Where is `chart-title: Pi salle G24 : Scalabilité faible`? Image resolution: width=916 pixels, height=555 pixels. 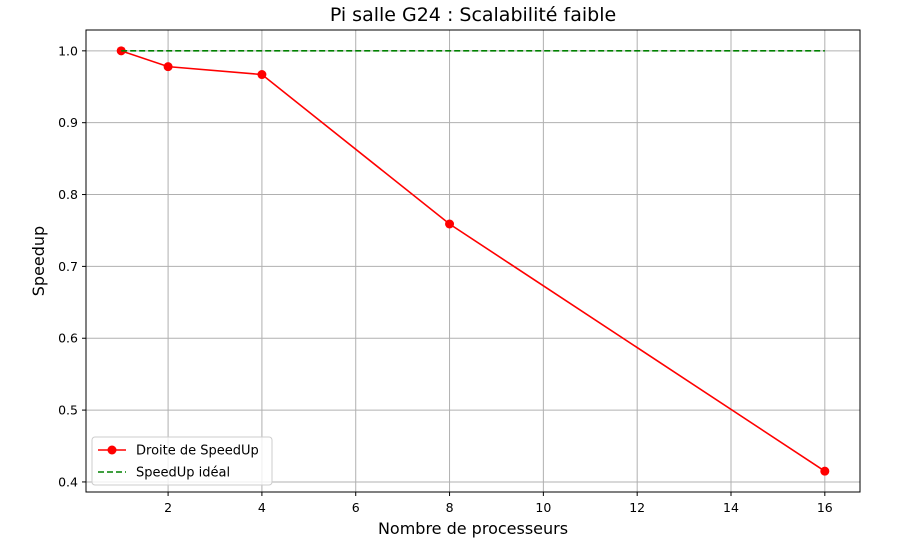
chart-title: Pi salle G24 : Scalabilité faible is located at coordinates (473, 15).